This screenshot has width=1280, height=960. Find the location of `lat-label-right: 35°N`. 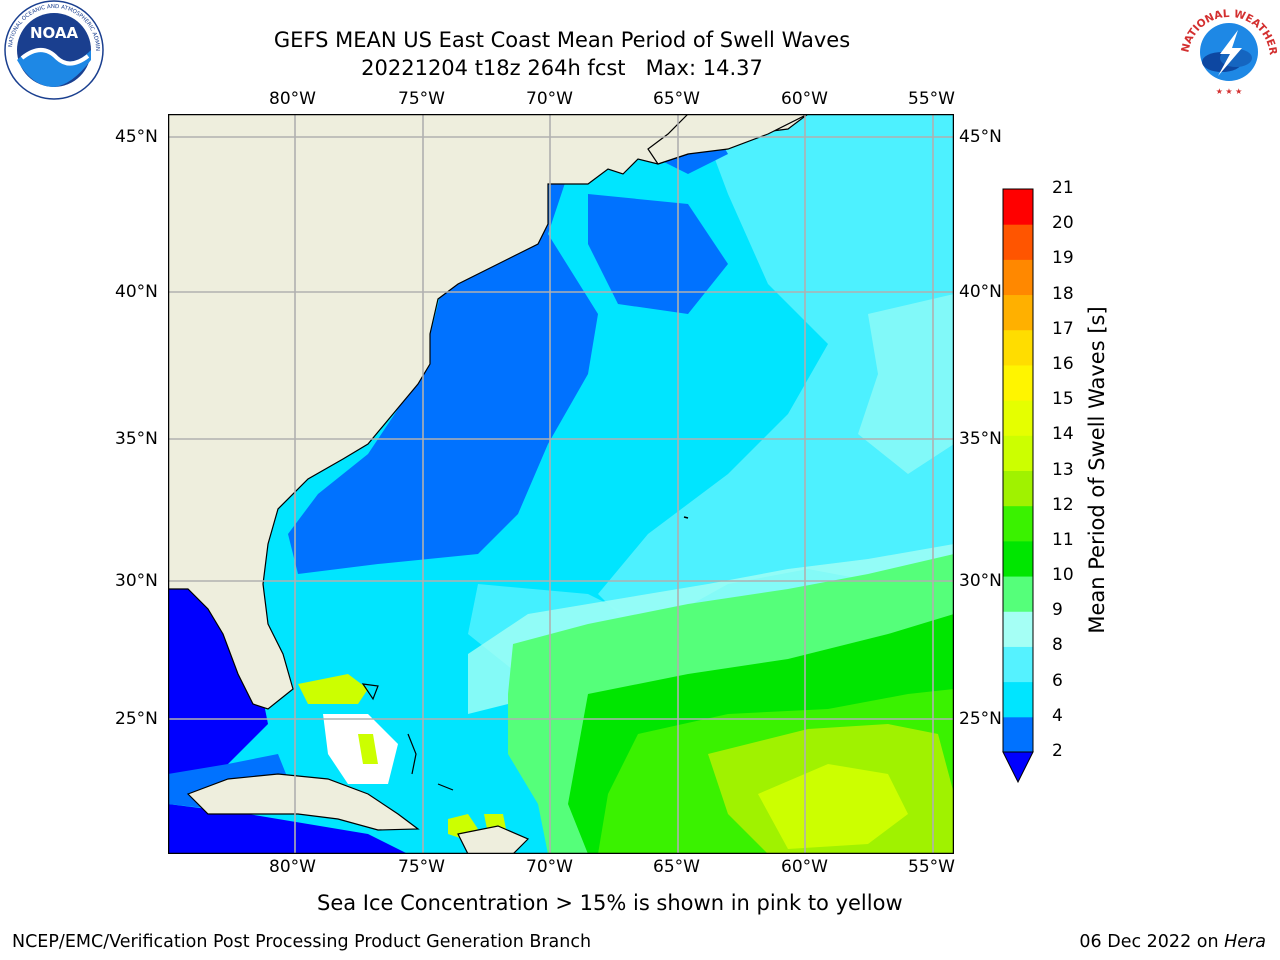

lat-label-right: 35°N is located at coordinates (980, 439).